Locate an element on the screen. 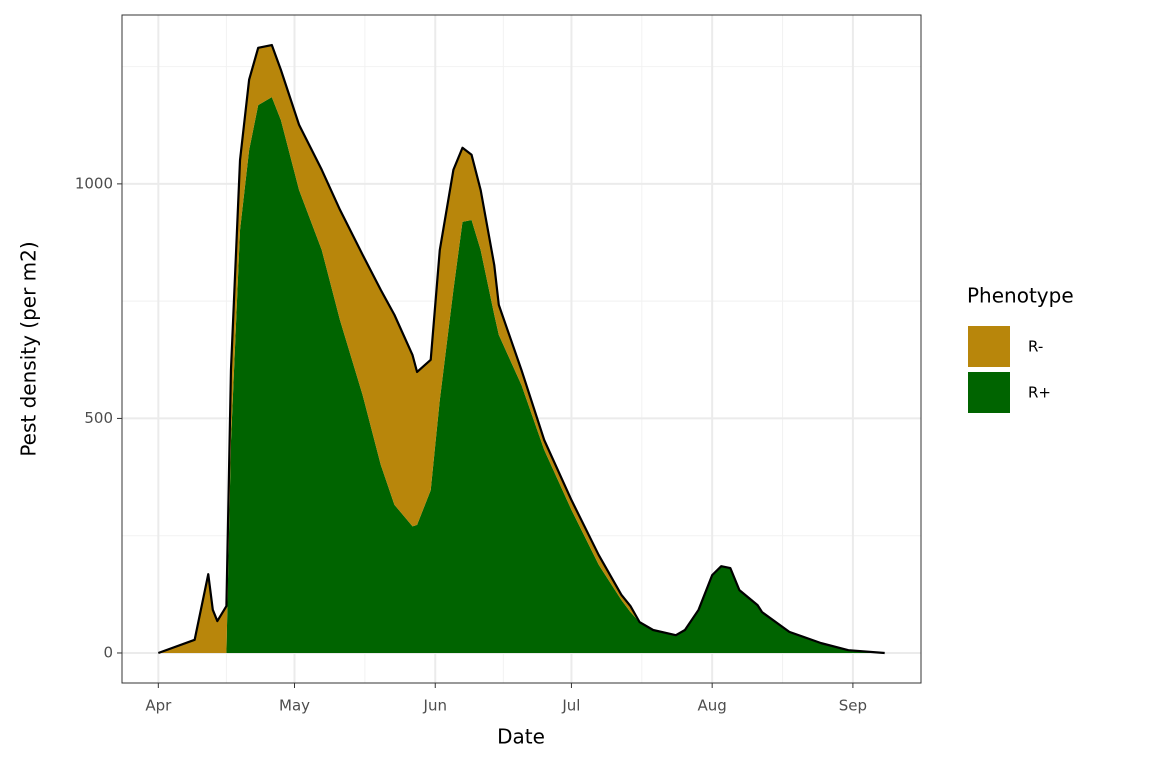  x-tick-label: Aug is located at coordinates (712, 706).